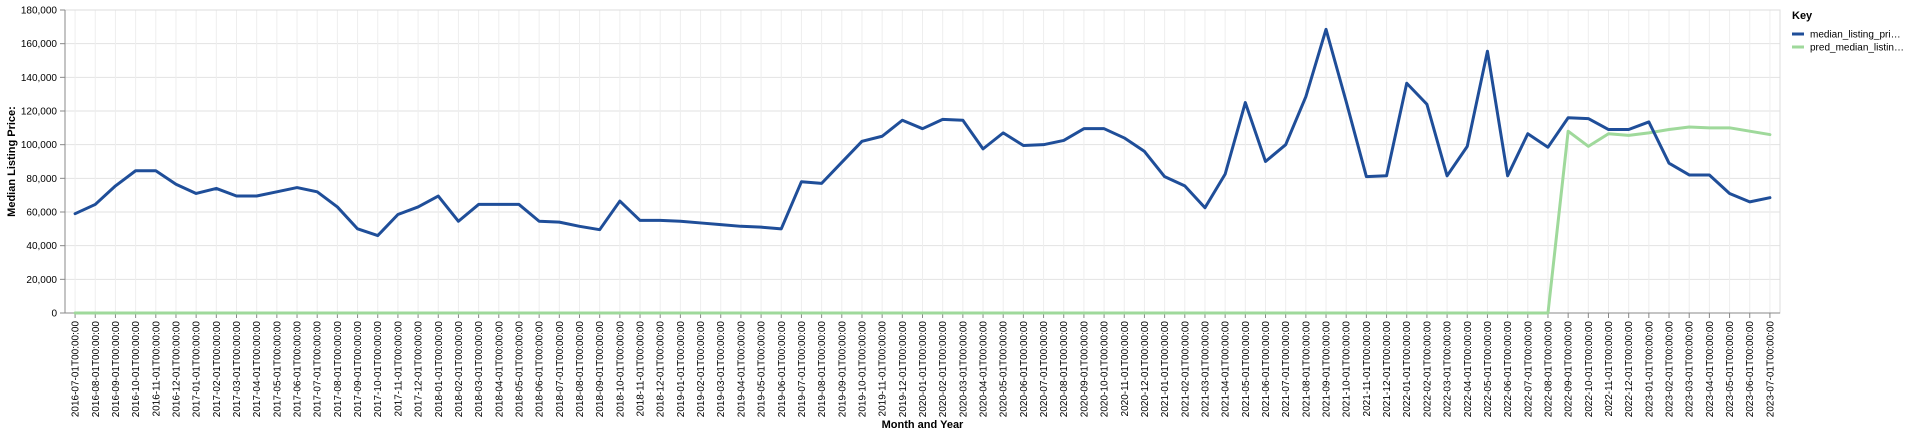 The image size is (1920, 439). What do you see at coordinates (398, 369) in the screenshot?
I see `x-tick-label: 2017-11-01T00:00:00` at bounding box center [398, 369].